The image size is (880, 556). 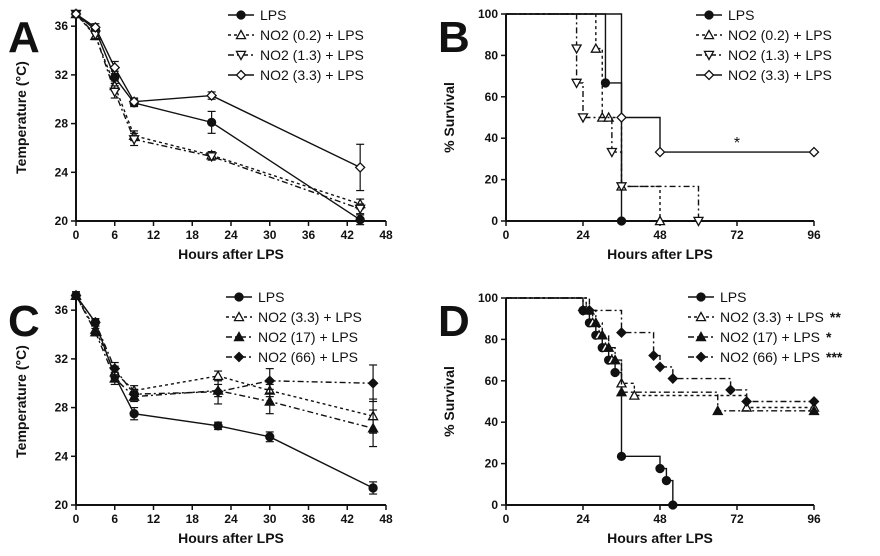 What do you see at coordinates (231, 538) in the screenshot?
I see `x-axis-title: Hours after LPS` at bounding box center [231, 538].